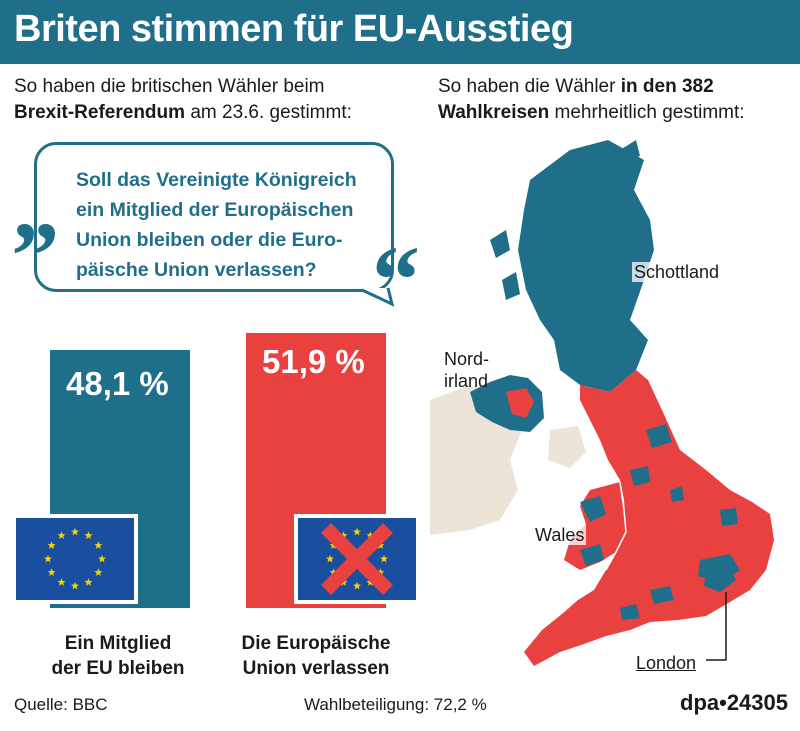  Describe the element at coordinates (734, 702) in the screenshot. I see `agency-credit: dpa•24305` at that location.